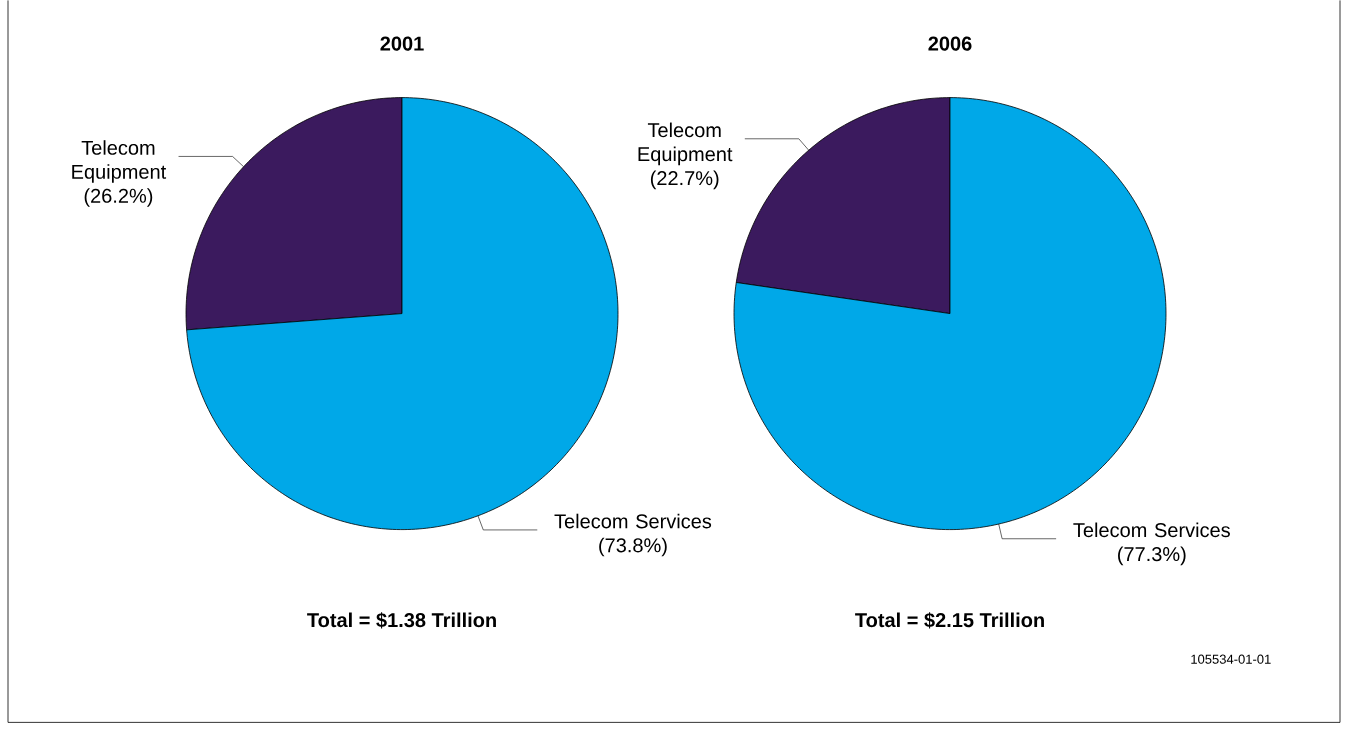  Describe the element at coordinates (950, 43) in the screenshot. I see `chart-title: 2006` at that location.